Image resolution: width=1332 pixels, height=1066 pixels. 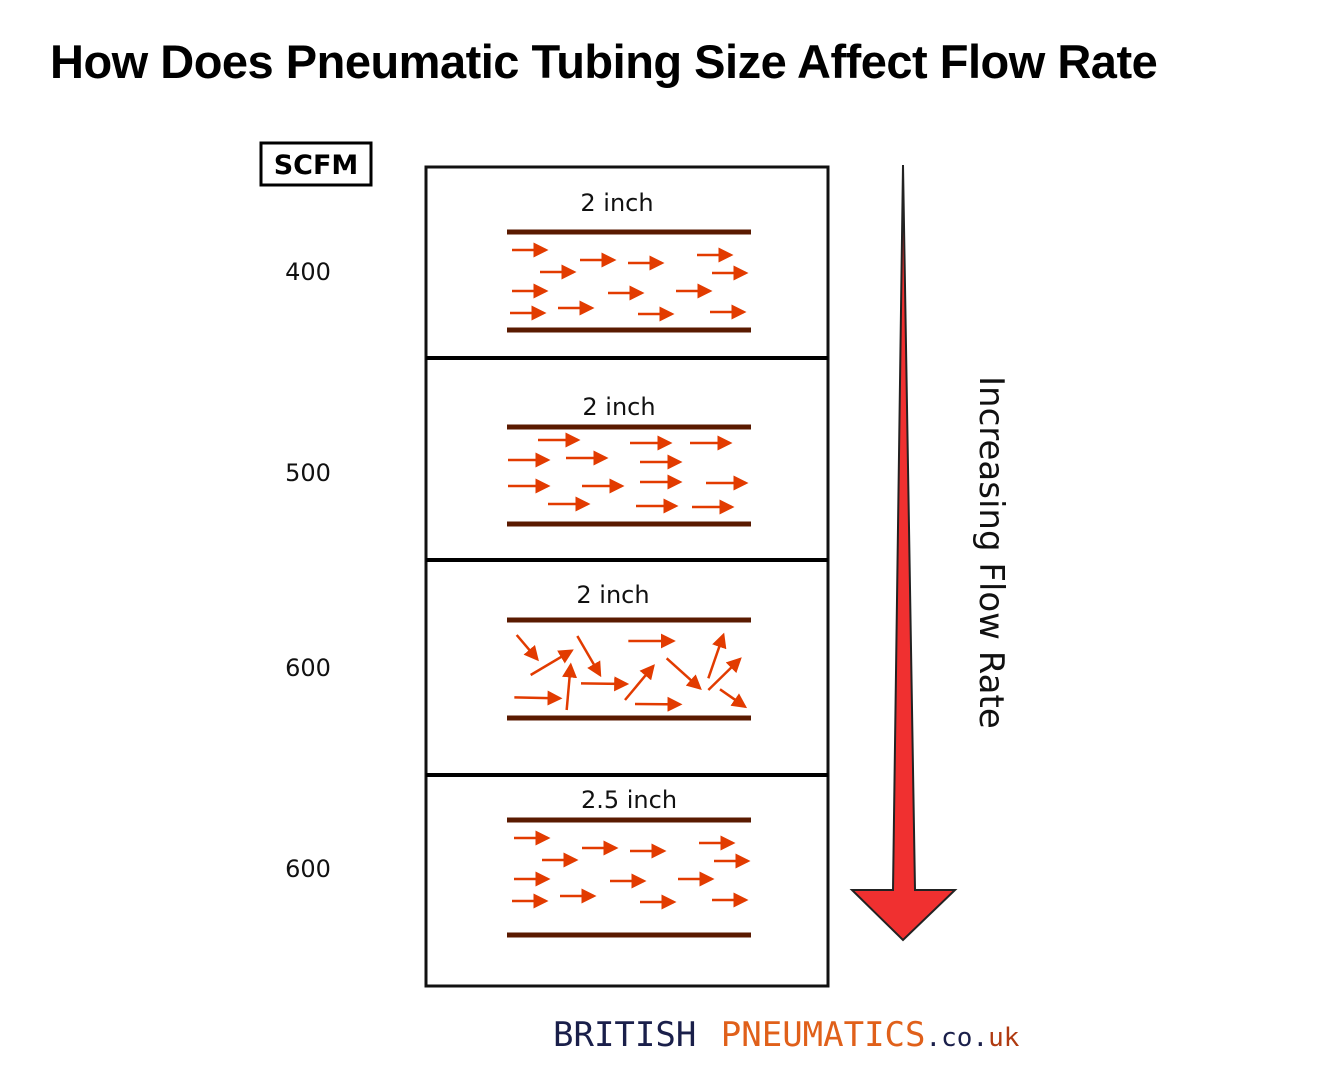 I want to click on logo: BRITISH PNEUMATICS.co.uk, so click(x=786, y=1035).